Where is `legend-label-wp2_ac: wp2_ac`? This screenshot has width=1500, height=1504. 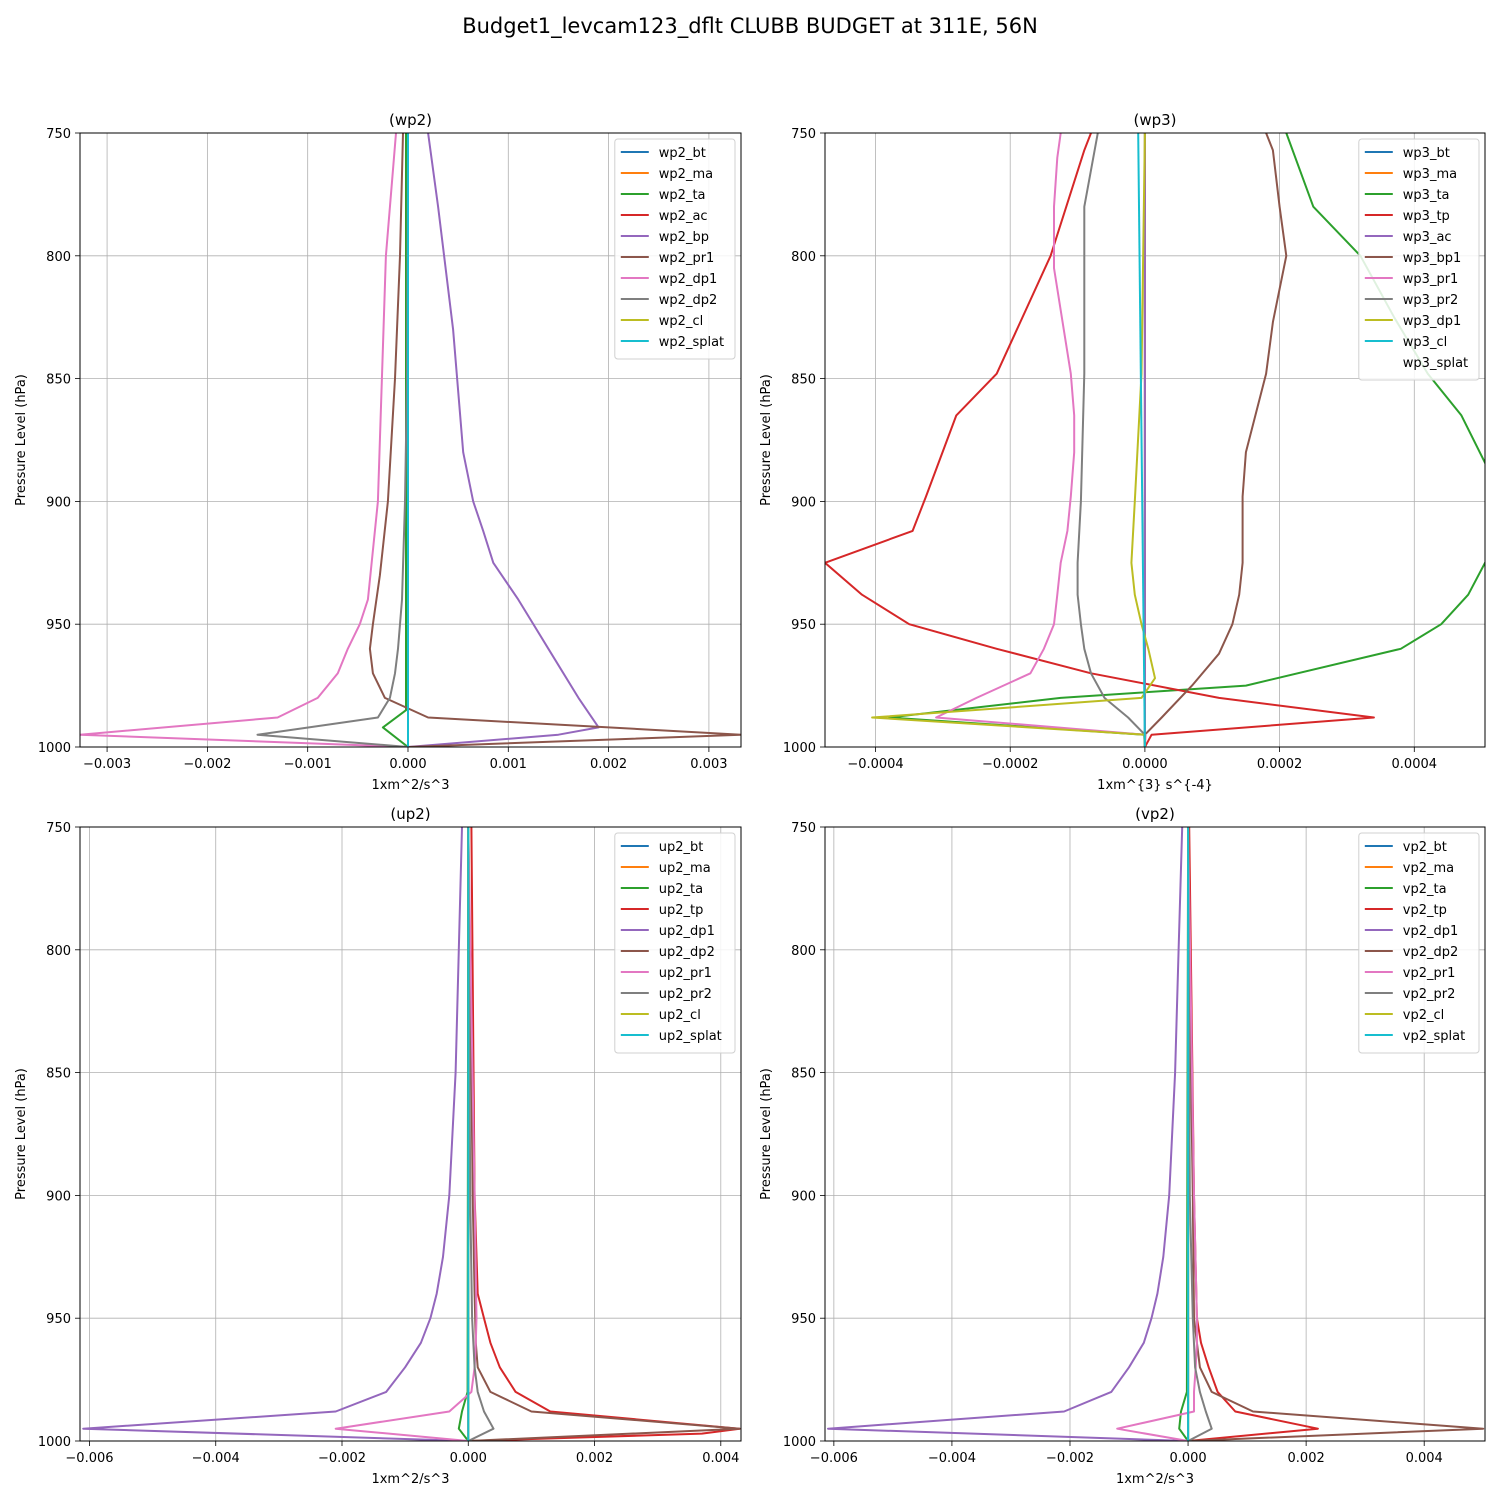 legend-label-wp2_ac: wp2_ac is located at coordinates (683, 216).